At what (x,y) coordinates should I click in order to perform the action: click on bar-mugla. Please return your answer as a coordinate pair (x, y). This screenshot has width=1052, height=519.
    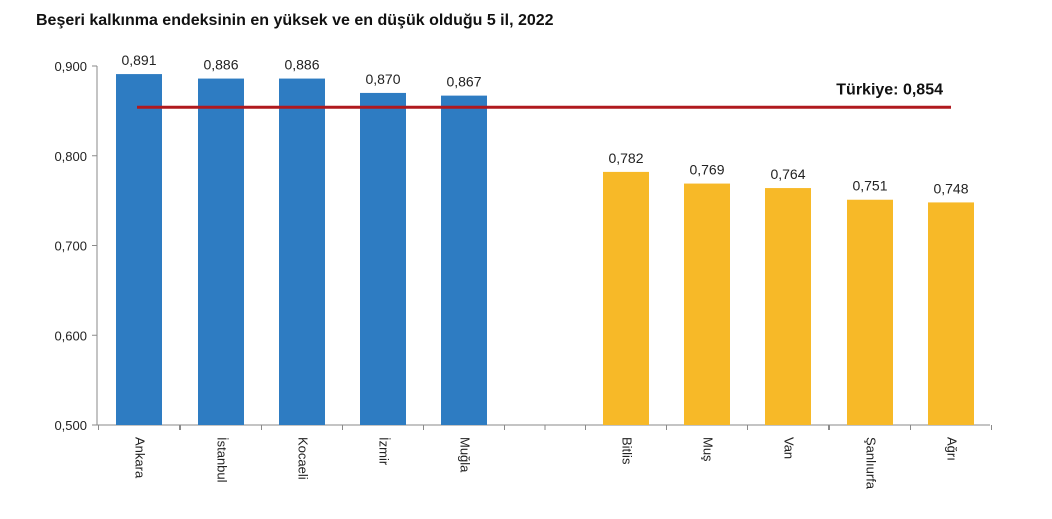
    Looking at the image, I should click on (464, 260).